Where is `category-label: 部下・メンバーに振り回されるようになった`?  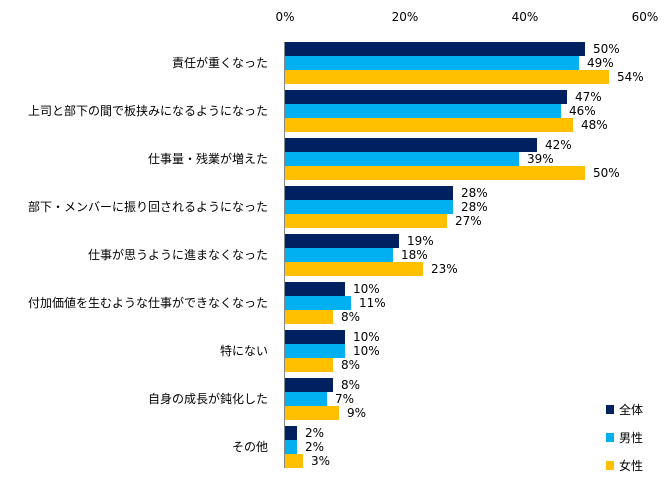 category-label: 部下・メンバーに振り回されるようになった is located at coordinates (148, 206).